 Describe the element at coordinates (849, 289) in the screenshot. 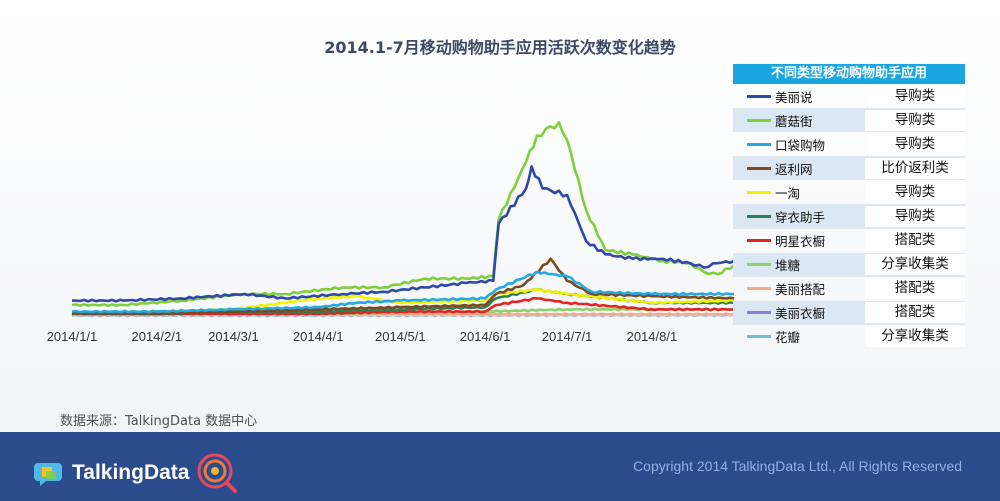

I see `legend-item: 美丽搭配 搭配类` at that location.